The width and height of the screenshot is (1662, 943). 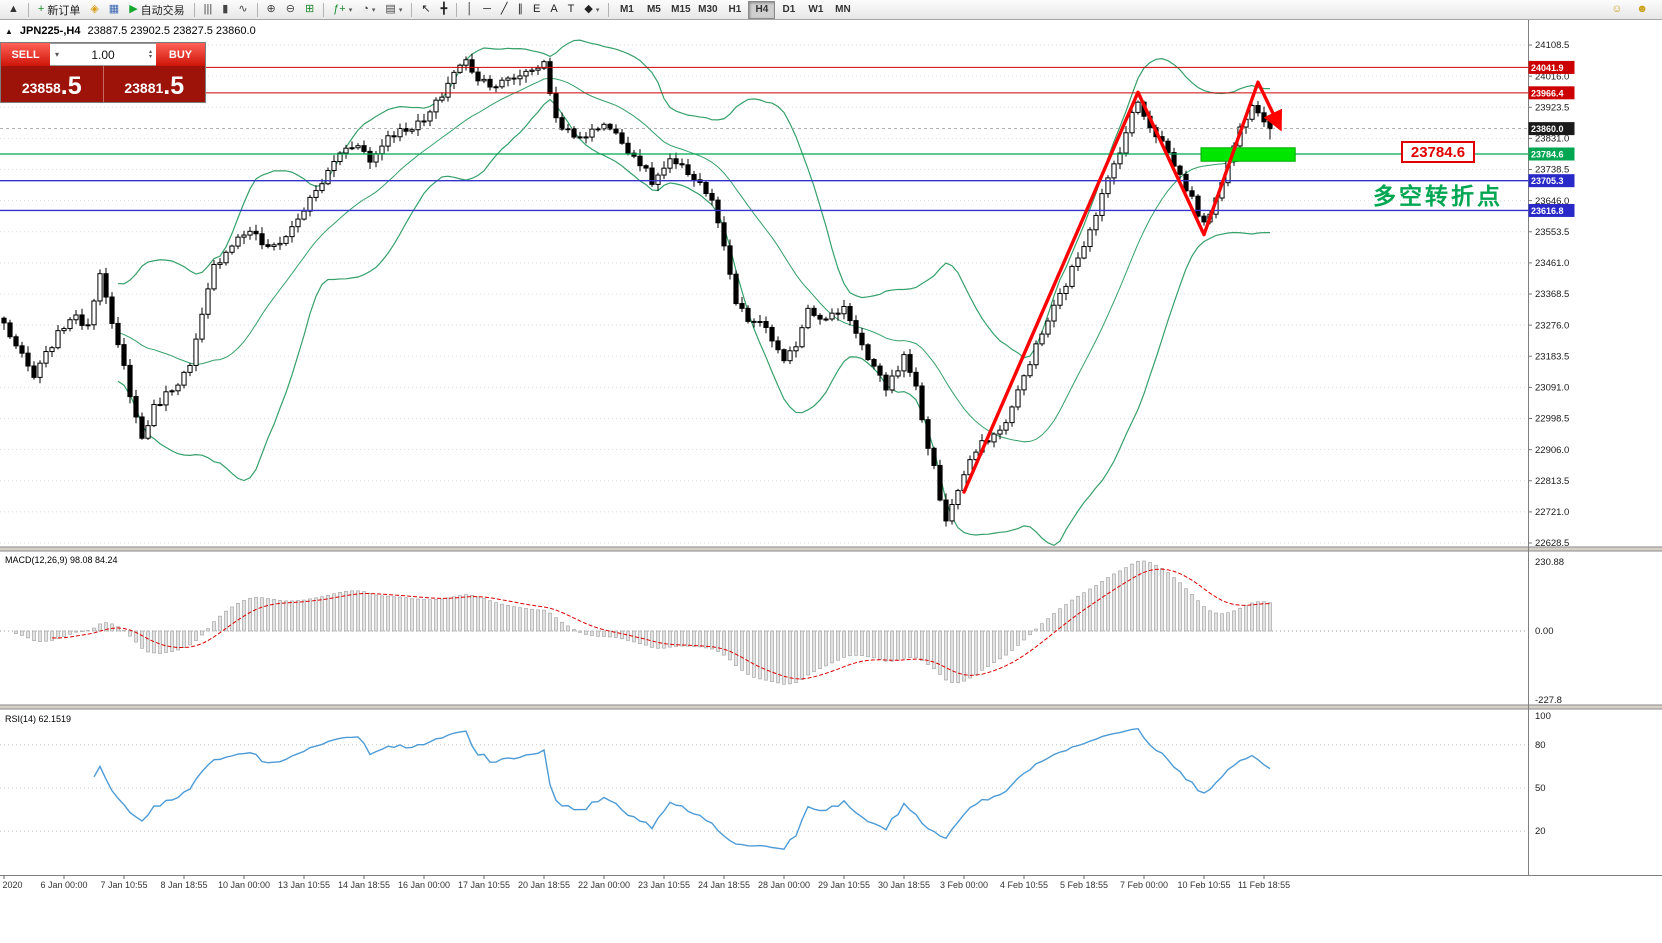 What do you see at coordinates (1543, 716) in the screenshot?
I see `rsi-scale-label: 100` at bounding box center [1543, 716].